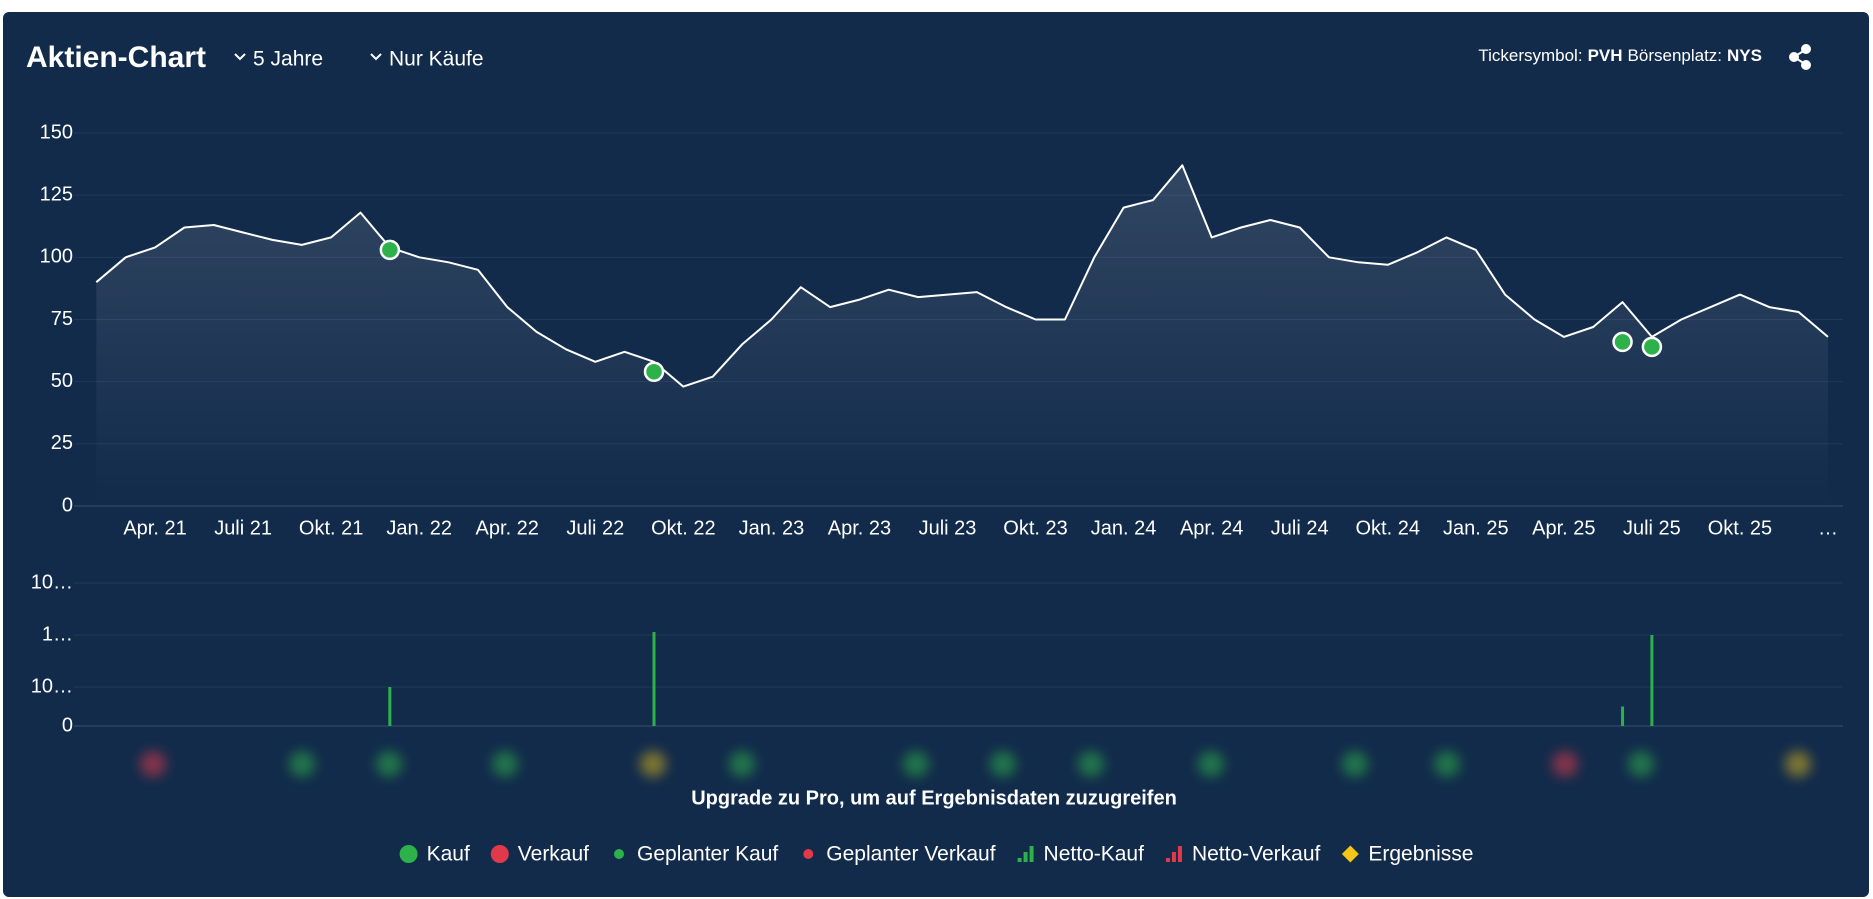 Image resolution: width=1873 pixels, height=899 pixels. What do you see at coordinates (116, 57) in the screenshot?
I see `chart-title: Aktien-Chart` at bounding box center [116, 57].